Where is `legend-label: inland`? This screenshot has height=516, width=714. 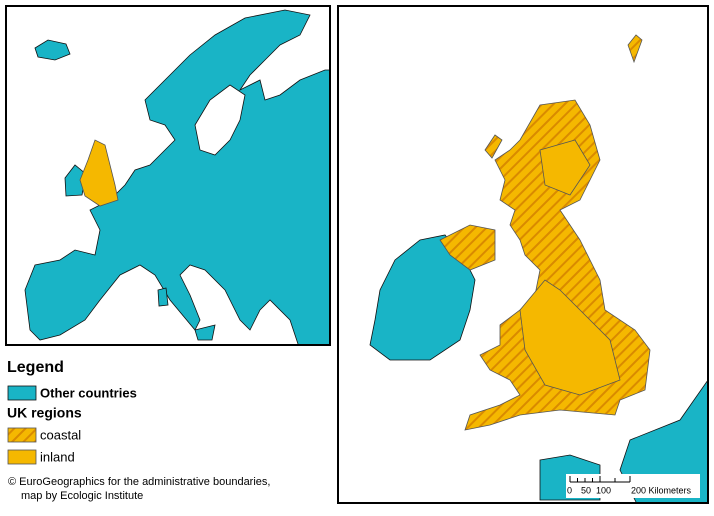
legend-label: inland is located at coordinates (57, 456).